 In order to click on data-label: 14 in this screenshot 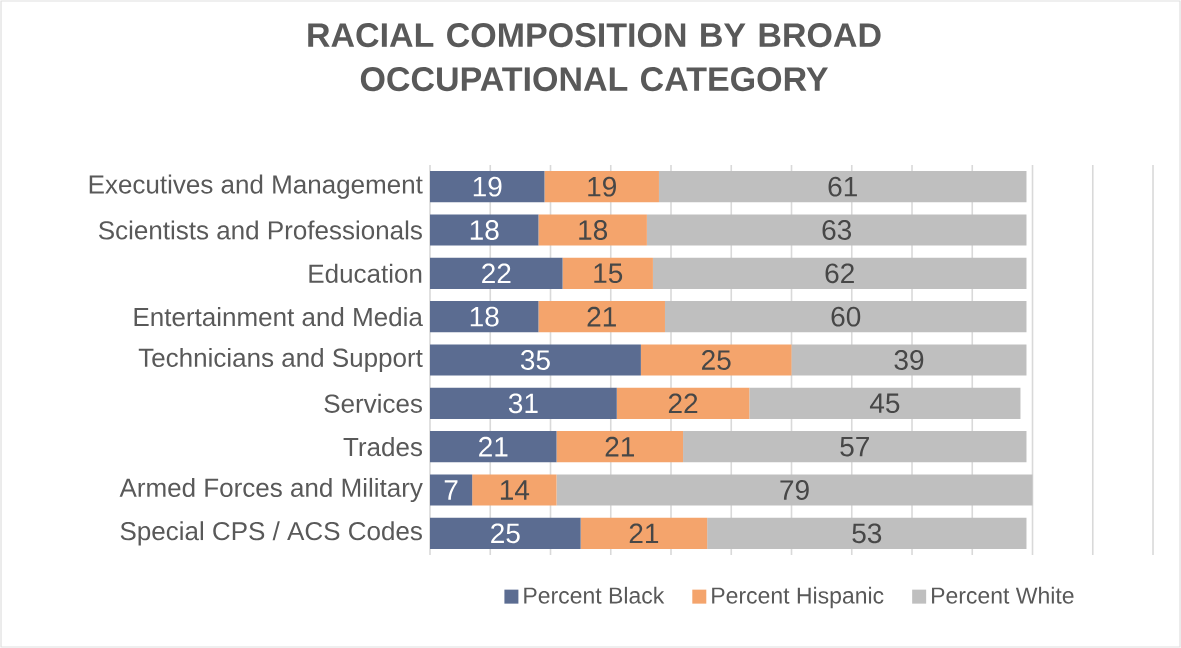, I will do `click(515, 490)`.